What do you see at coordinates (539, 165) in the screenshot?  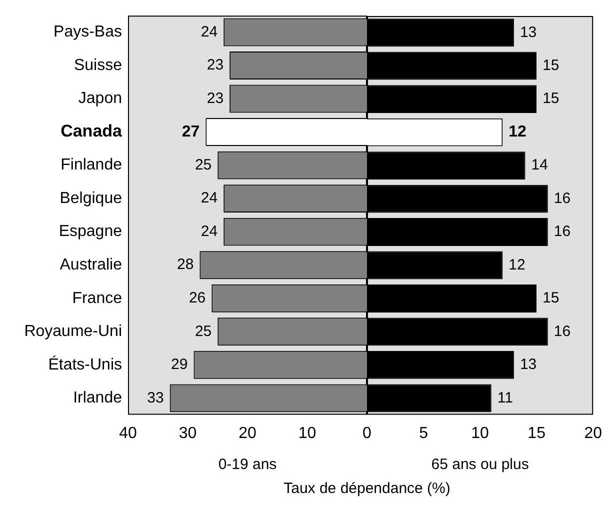 I see `data-label: 14` at bounding box center [539, 165].